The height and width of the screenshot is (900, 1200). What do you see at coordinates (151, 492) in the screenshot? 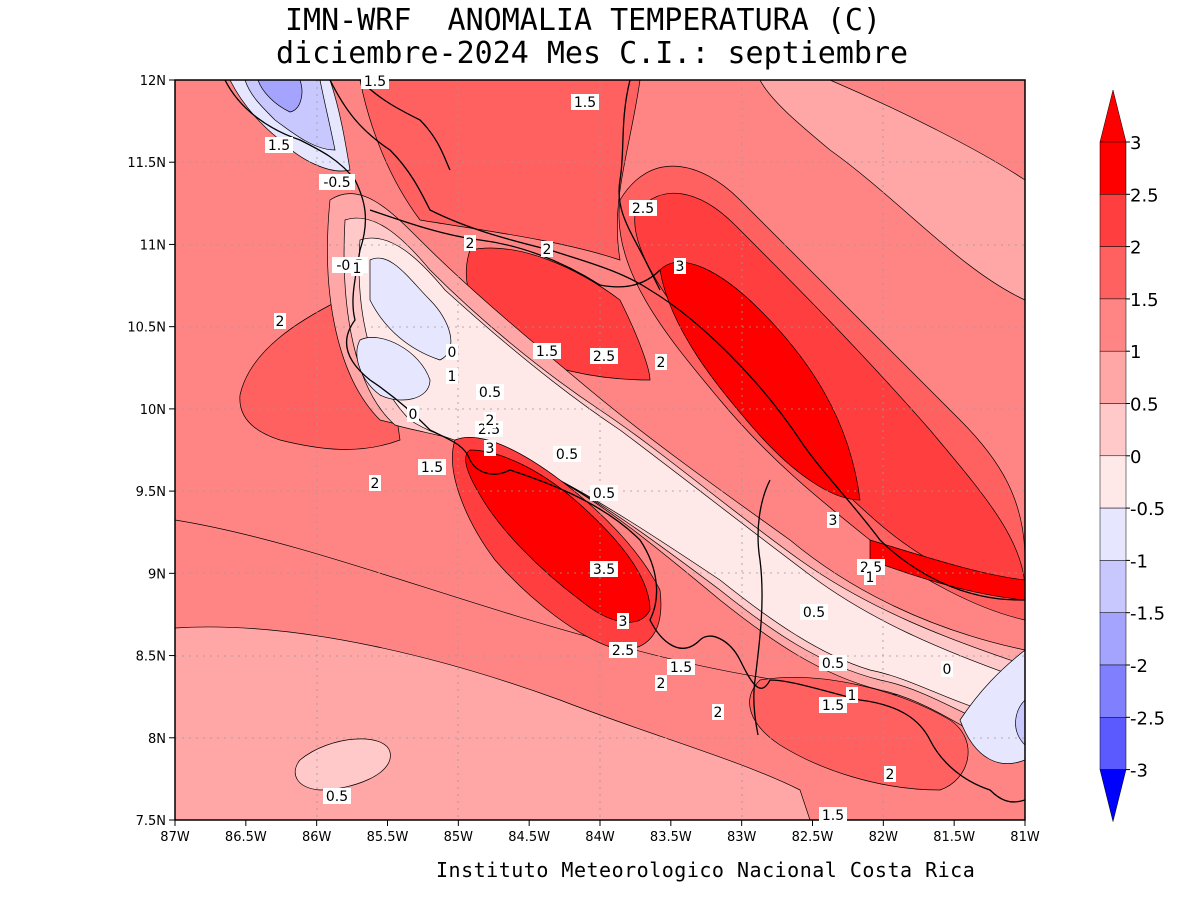
I see `lat-tick-label: 9.5N` at bounding box center [151, 492].